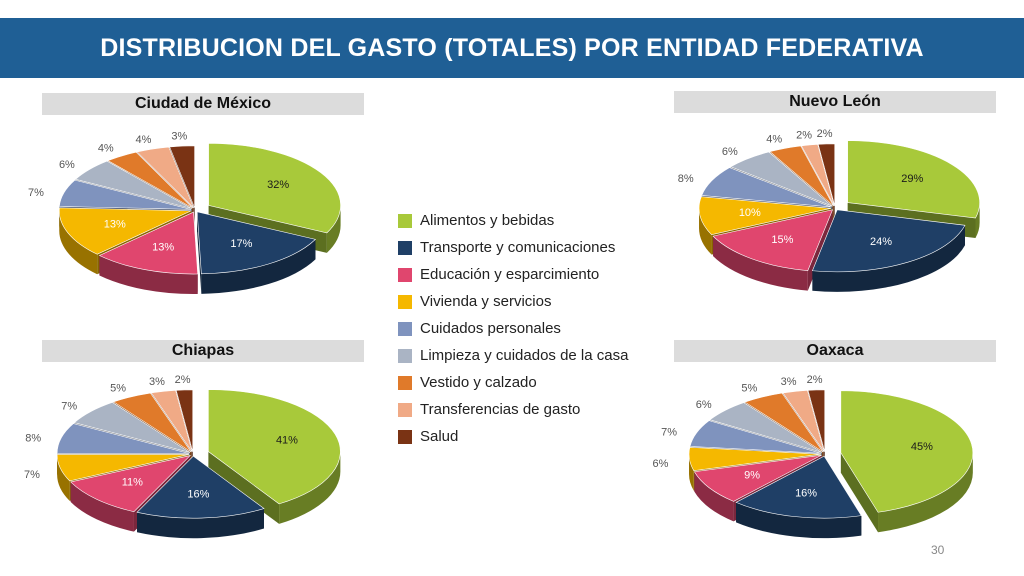  Describe the element at coordinates (922, 447) in the screenshot. I see `pie-data-label: 45%` at that location.